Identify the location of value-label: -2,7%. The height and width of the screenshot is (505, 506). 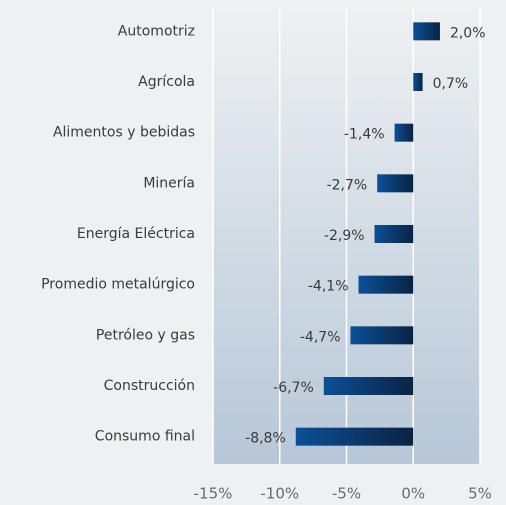
(347, 185).